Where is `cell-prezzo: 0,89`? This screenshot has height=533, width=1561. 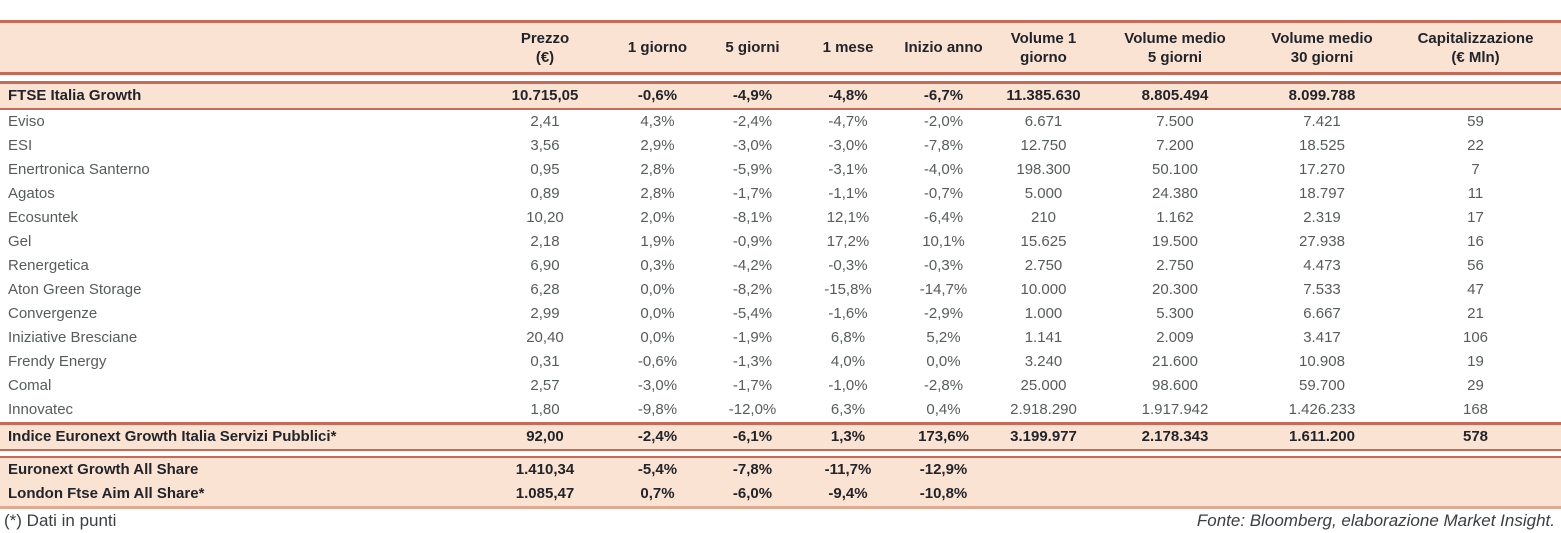 cell-prezzo: 0,89 is located at coordinates (545, 193).